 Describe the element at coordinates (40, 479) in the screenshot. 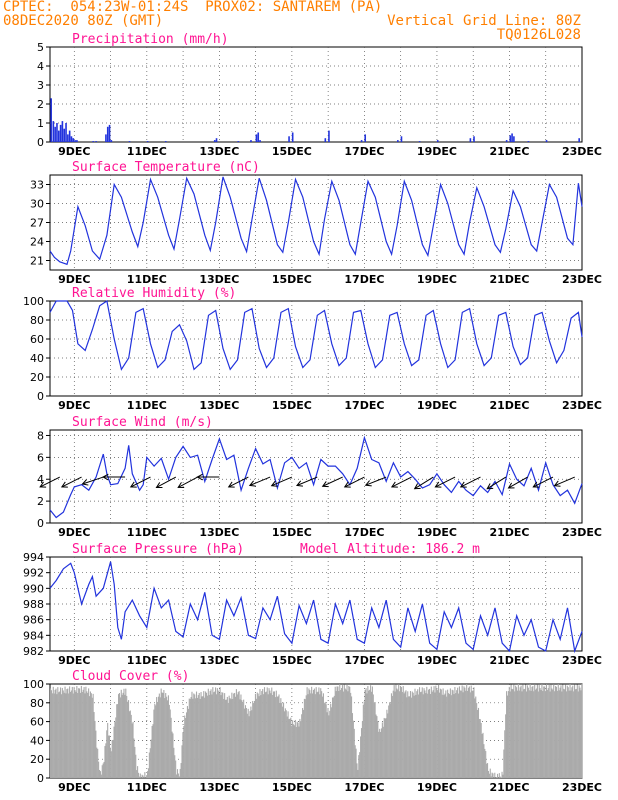

I see `wind-ytick-label: 4` at that location.